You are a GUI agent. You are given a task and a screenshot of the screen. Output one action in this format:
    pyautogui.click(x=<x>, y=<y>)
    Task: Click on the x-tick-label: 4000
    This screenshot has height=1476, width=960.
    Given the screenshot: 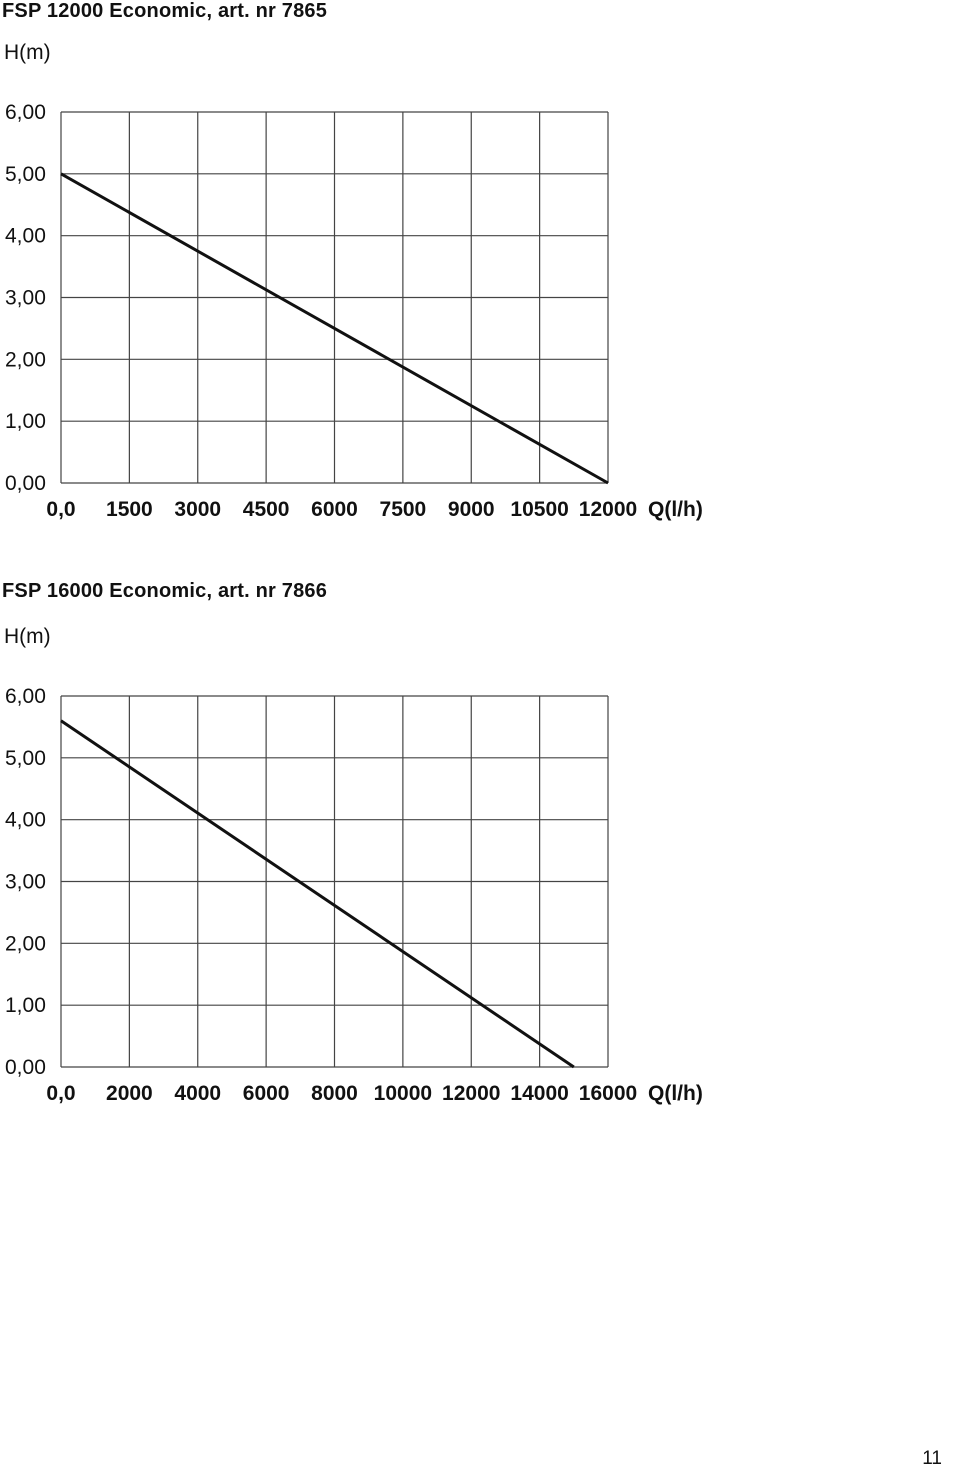 What is the action you would take?
    pyautogui.click(x=197, y=1093)
    